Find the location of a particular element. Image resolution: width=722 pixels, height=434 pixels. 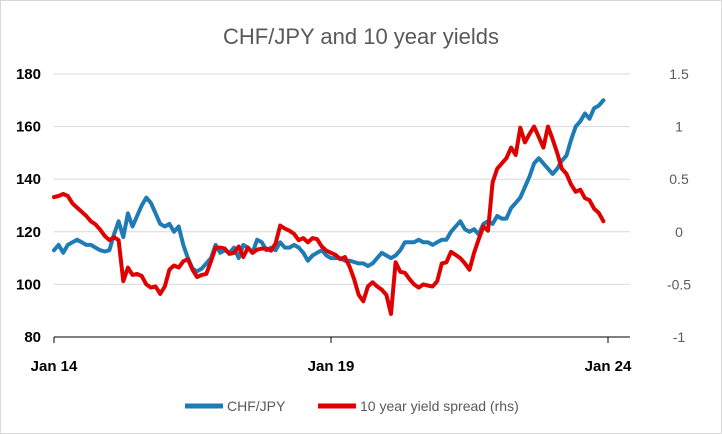

y-right-tick-label: 1 is located at coordinates (679, 127).